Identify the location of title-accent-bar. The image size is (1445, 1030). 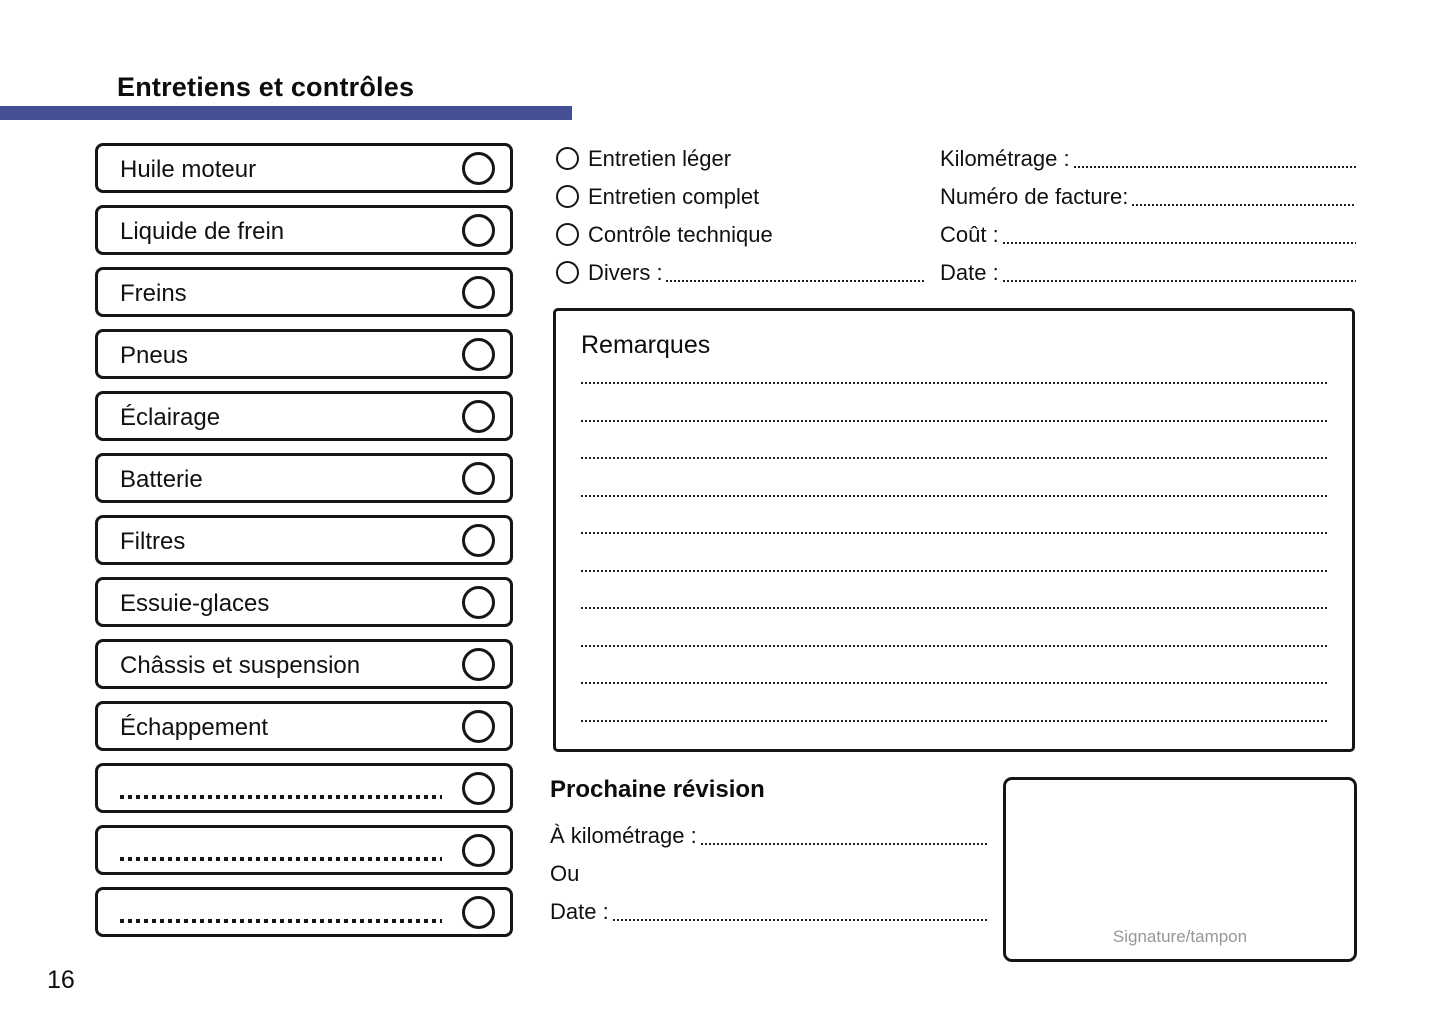
(286, 113).